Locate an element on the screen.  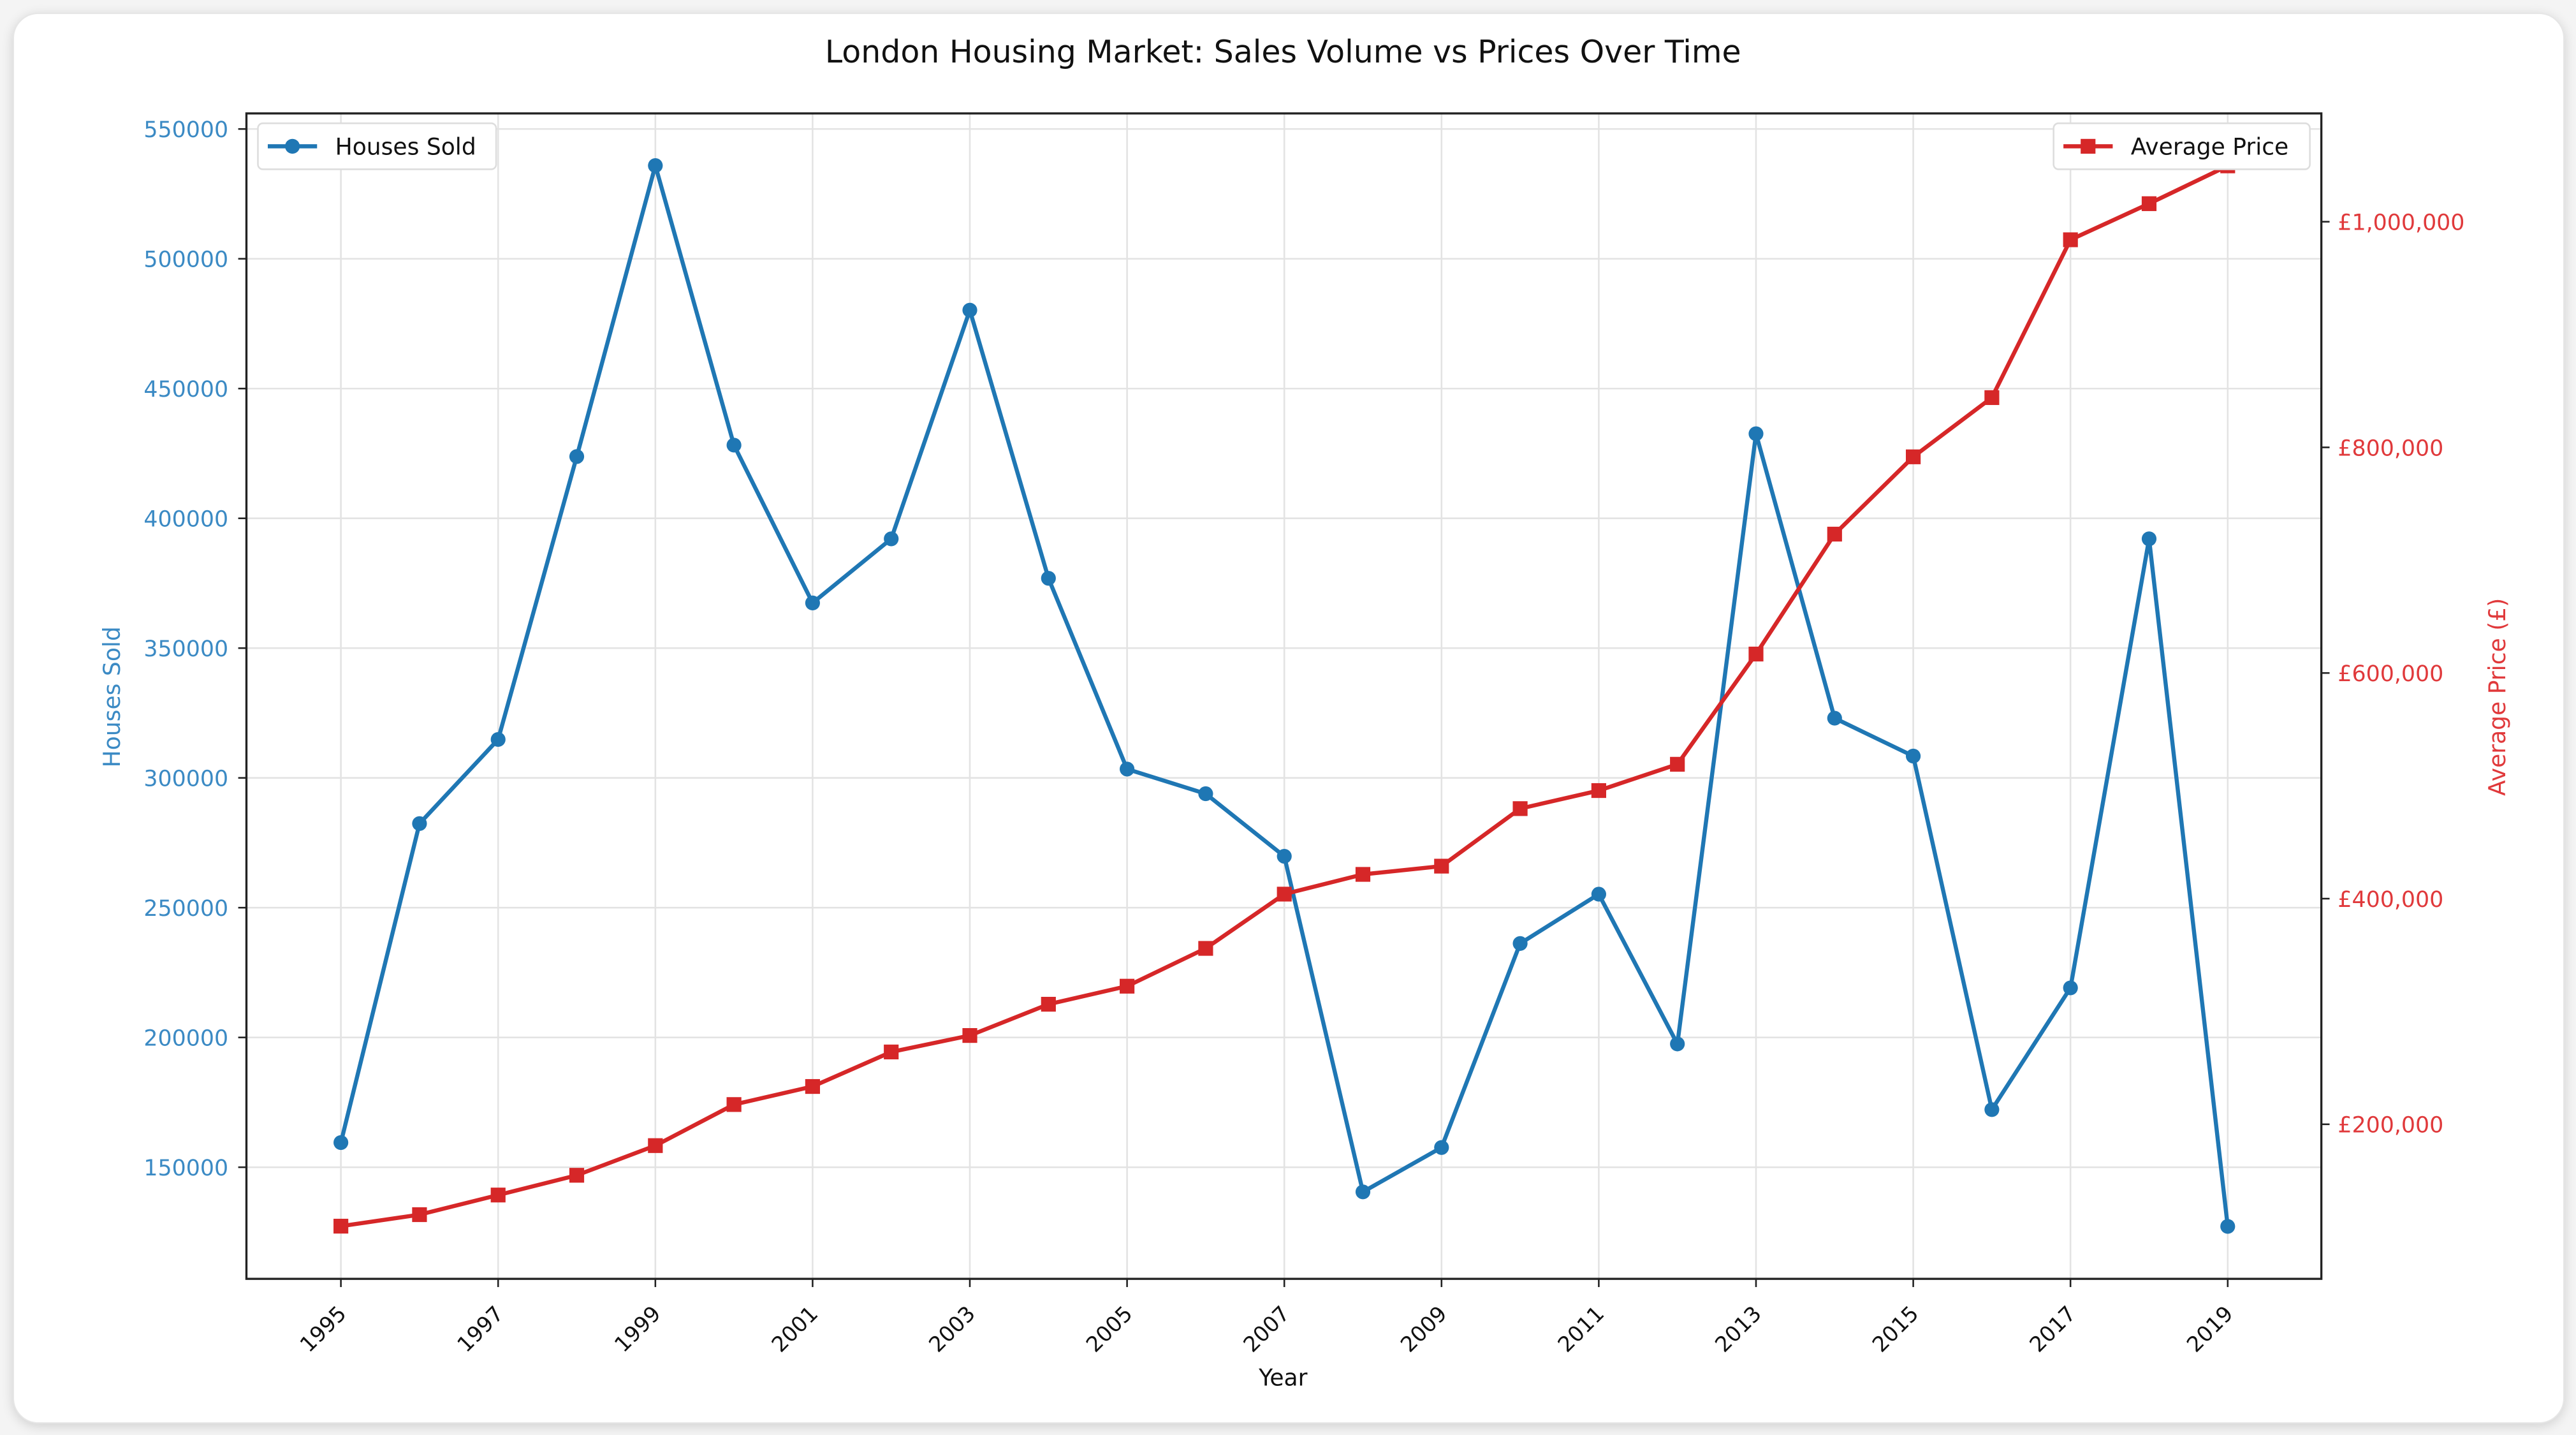
x-axis-label: Year is located at coordinates (1283, 1378).